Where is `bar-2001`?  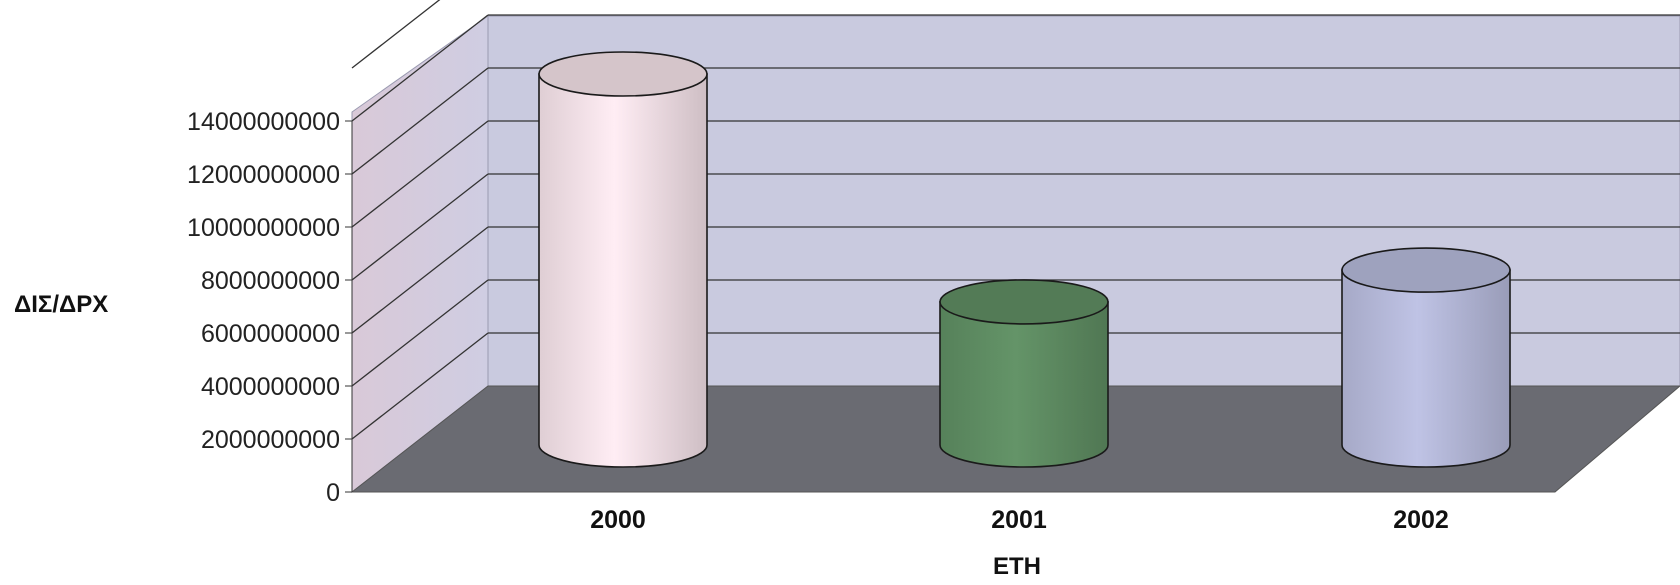 bar-2001 is located at coordinates (1024, 373).